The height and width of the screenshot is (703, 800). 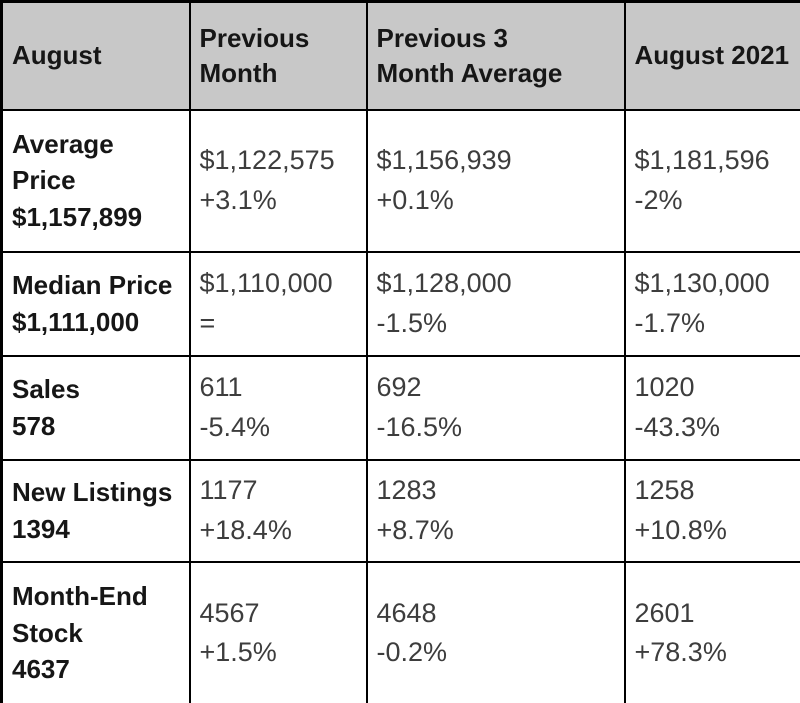 What do you see at coordinates (412, 651) in the screenshot?
I see `cell-change: -0.2%` at bounding box center [412, 651].